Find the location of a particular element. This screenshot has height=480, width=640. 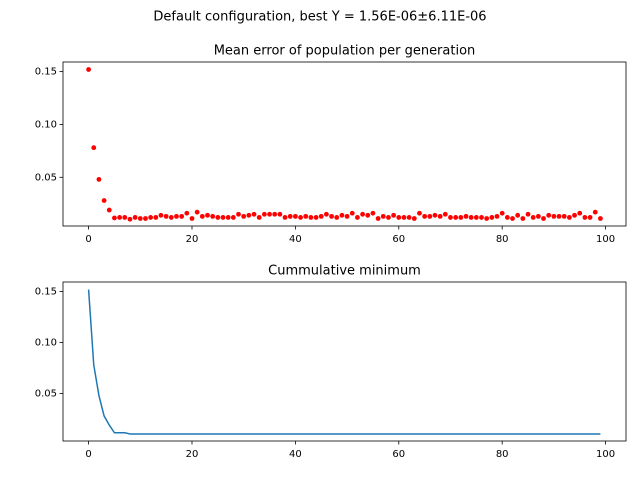

axes-title: Cummulative minimum is located at coordinates (344, 271).